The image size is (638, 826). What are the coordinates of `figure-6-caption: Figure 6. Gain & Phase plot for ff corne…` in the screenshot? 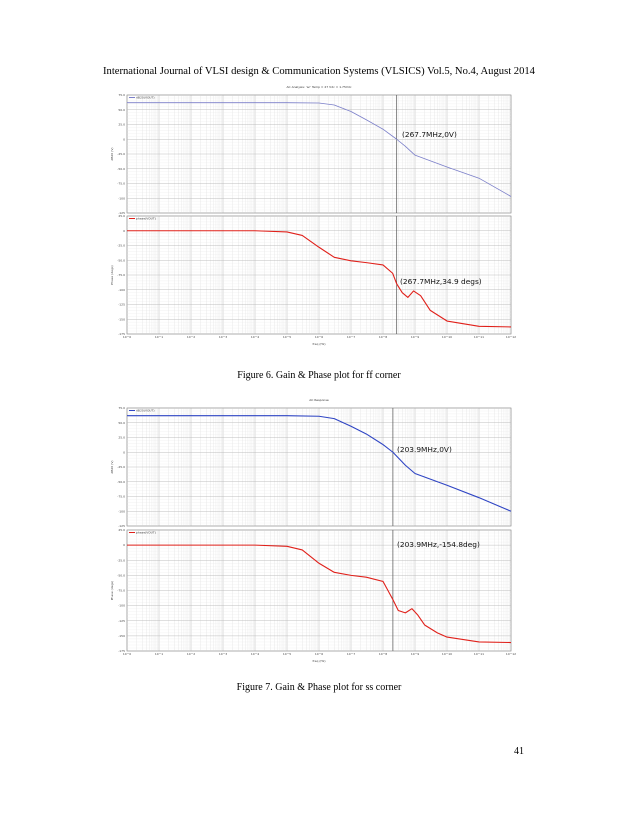 It's located at (319, 375).